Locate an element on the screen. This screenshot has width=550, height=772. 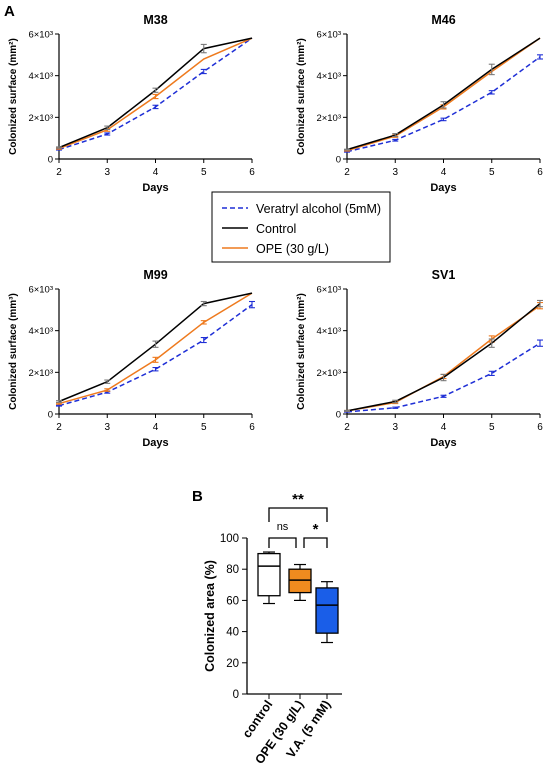
box-v-a-5-mm is located at coordinates (327, 612).